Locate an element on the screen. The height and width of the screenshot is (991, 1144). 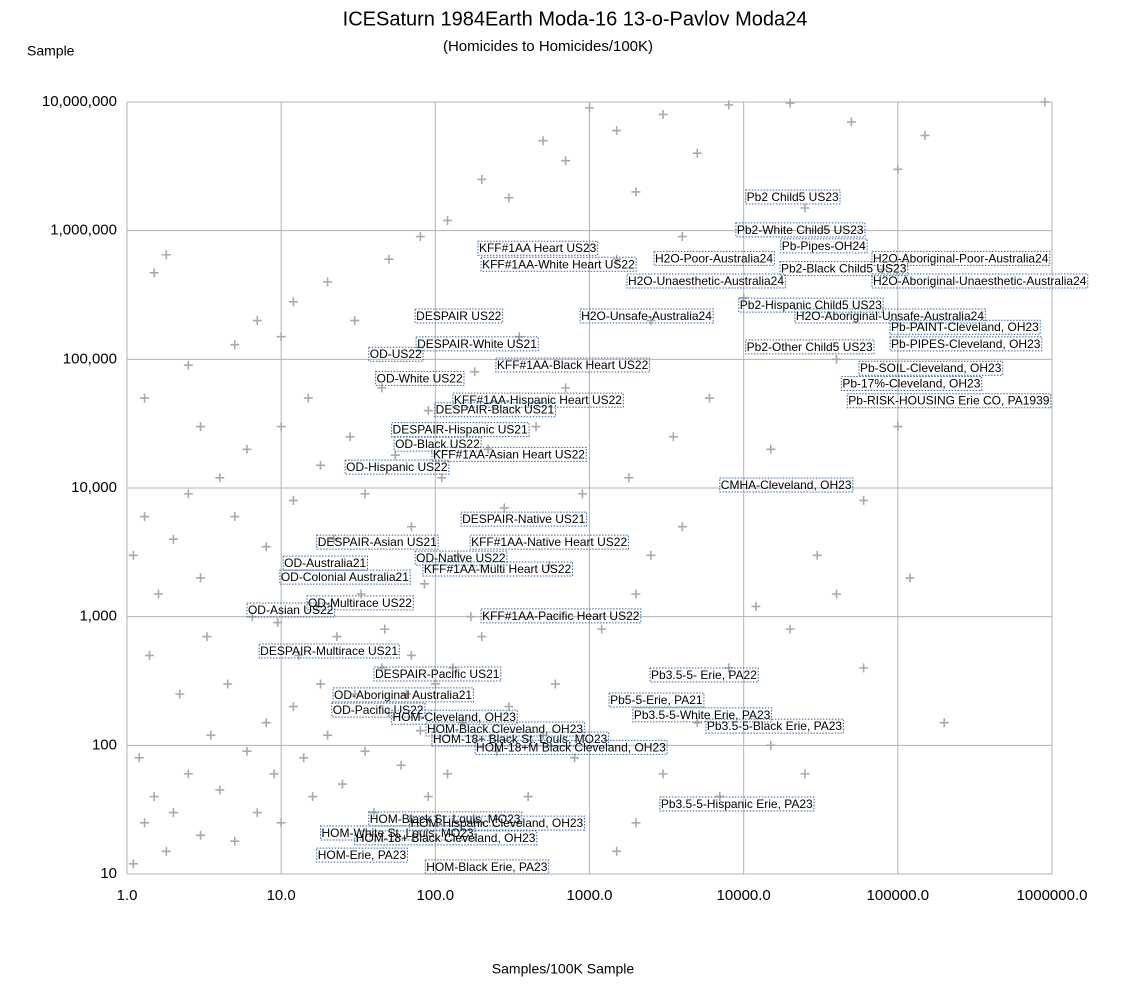
annotation: OD-Multirace US22 is located at coordinates (360, 603).